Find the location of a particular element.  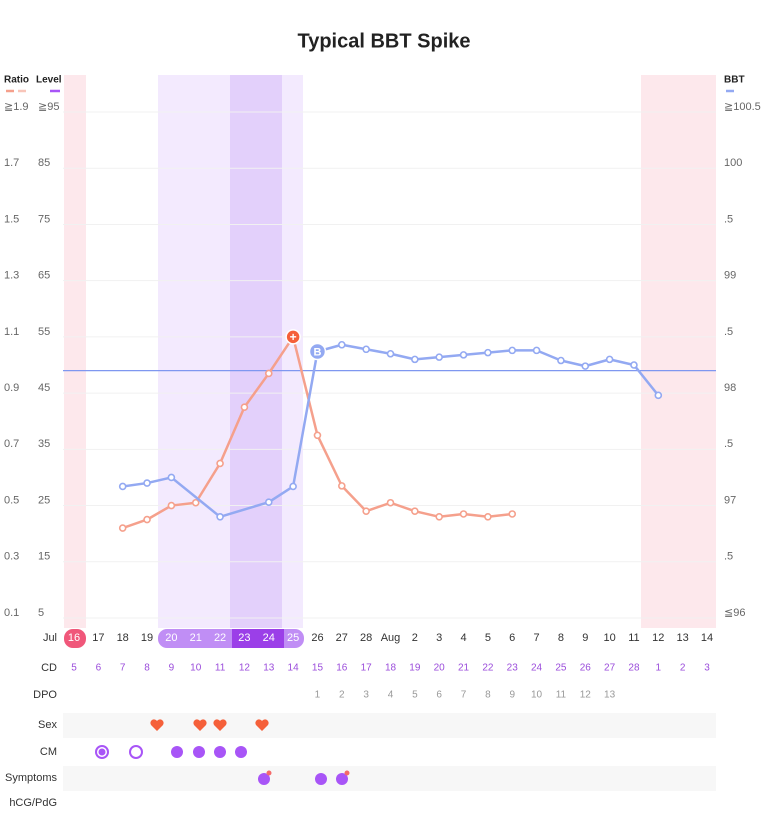

date-label: 8 is located at coordinates (561, 638).